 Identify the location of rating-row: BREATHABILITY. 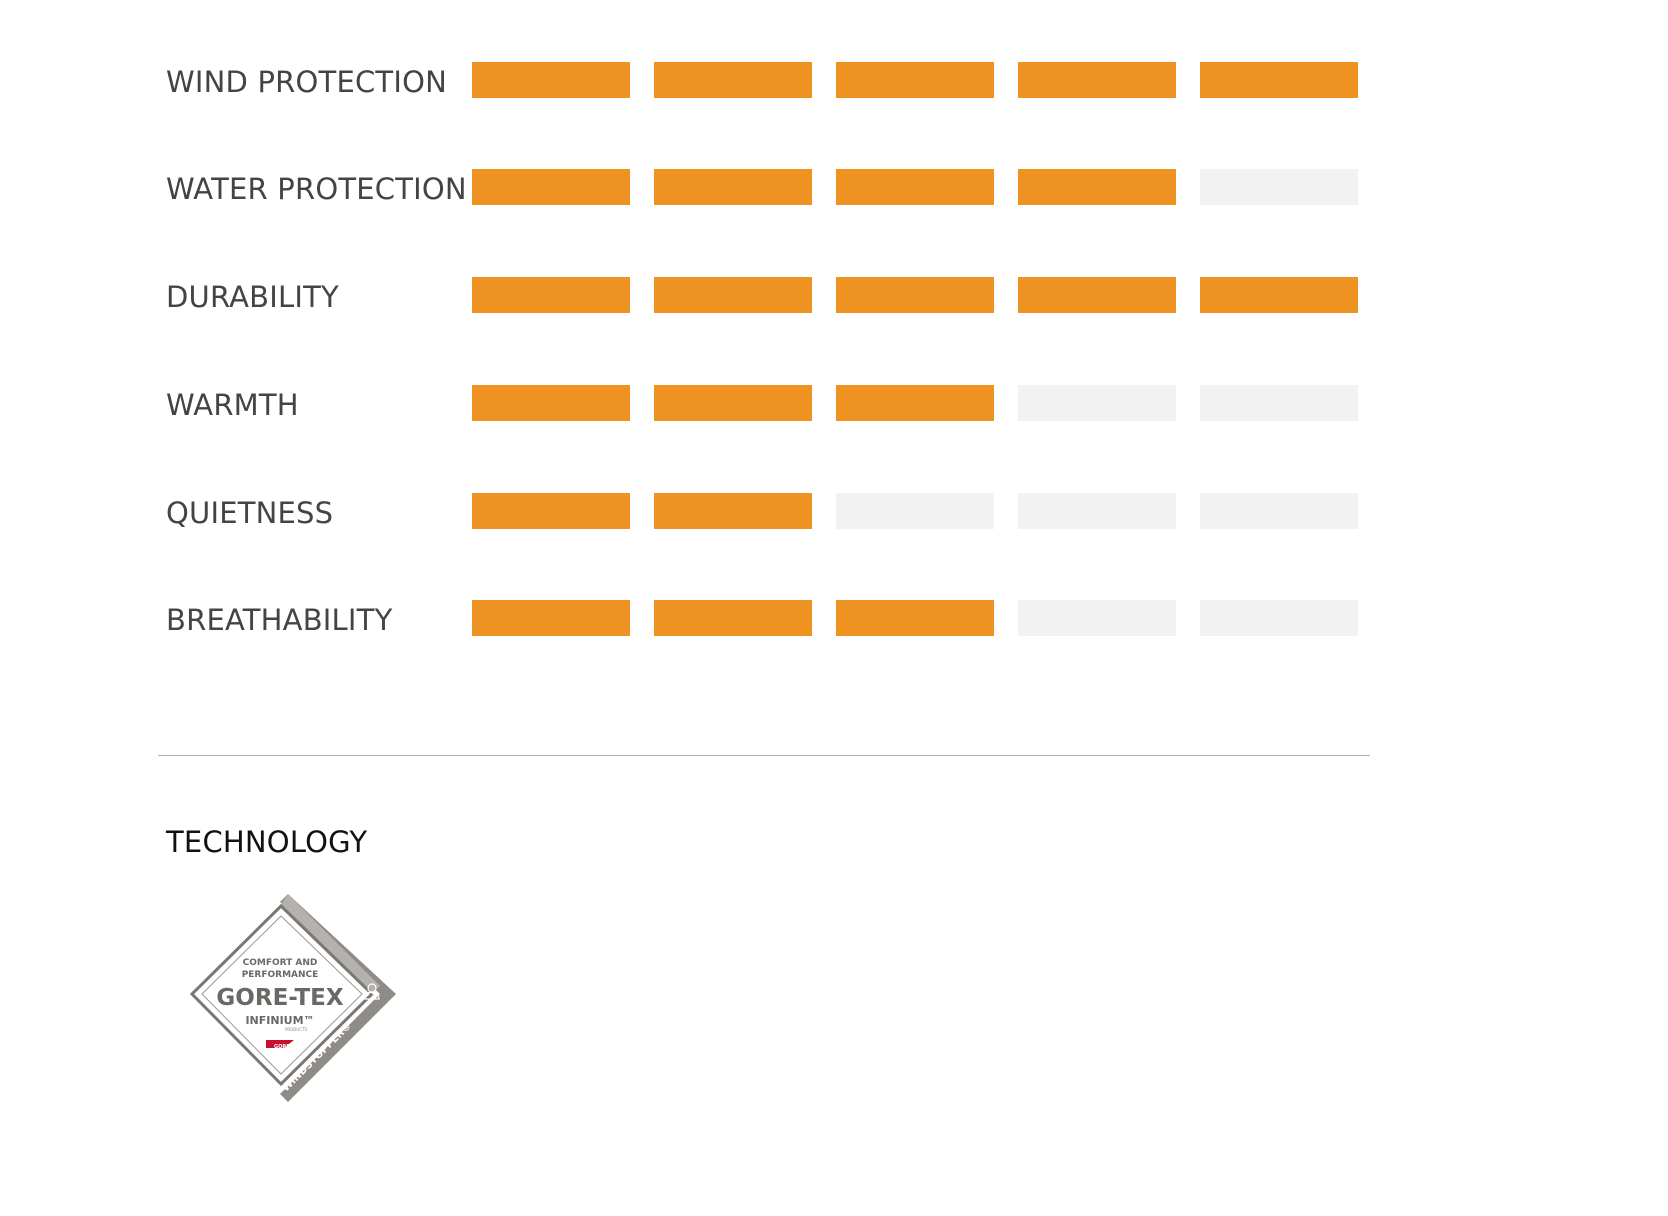
(700, 620).